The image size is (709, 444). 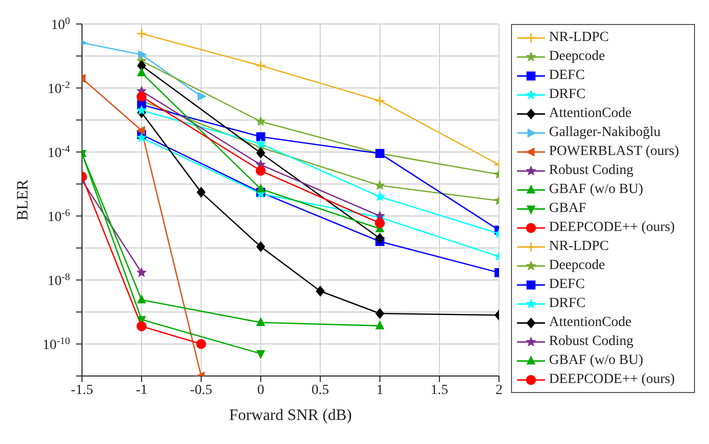 I want to click on x-tick-label: 1, so click(x=380, y=390).